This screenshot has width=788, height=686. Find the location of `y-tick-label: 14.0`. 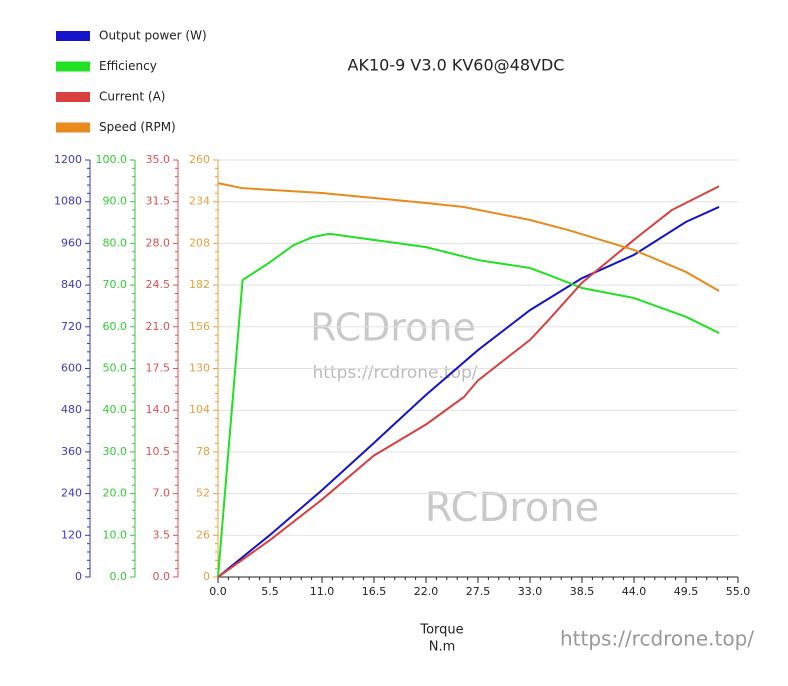

y-tick-label: 14.0 is located at coordinates (158, 409).